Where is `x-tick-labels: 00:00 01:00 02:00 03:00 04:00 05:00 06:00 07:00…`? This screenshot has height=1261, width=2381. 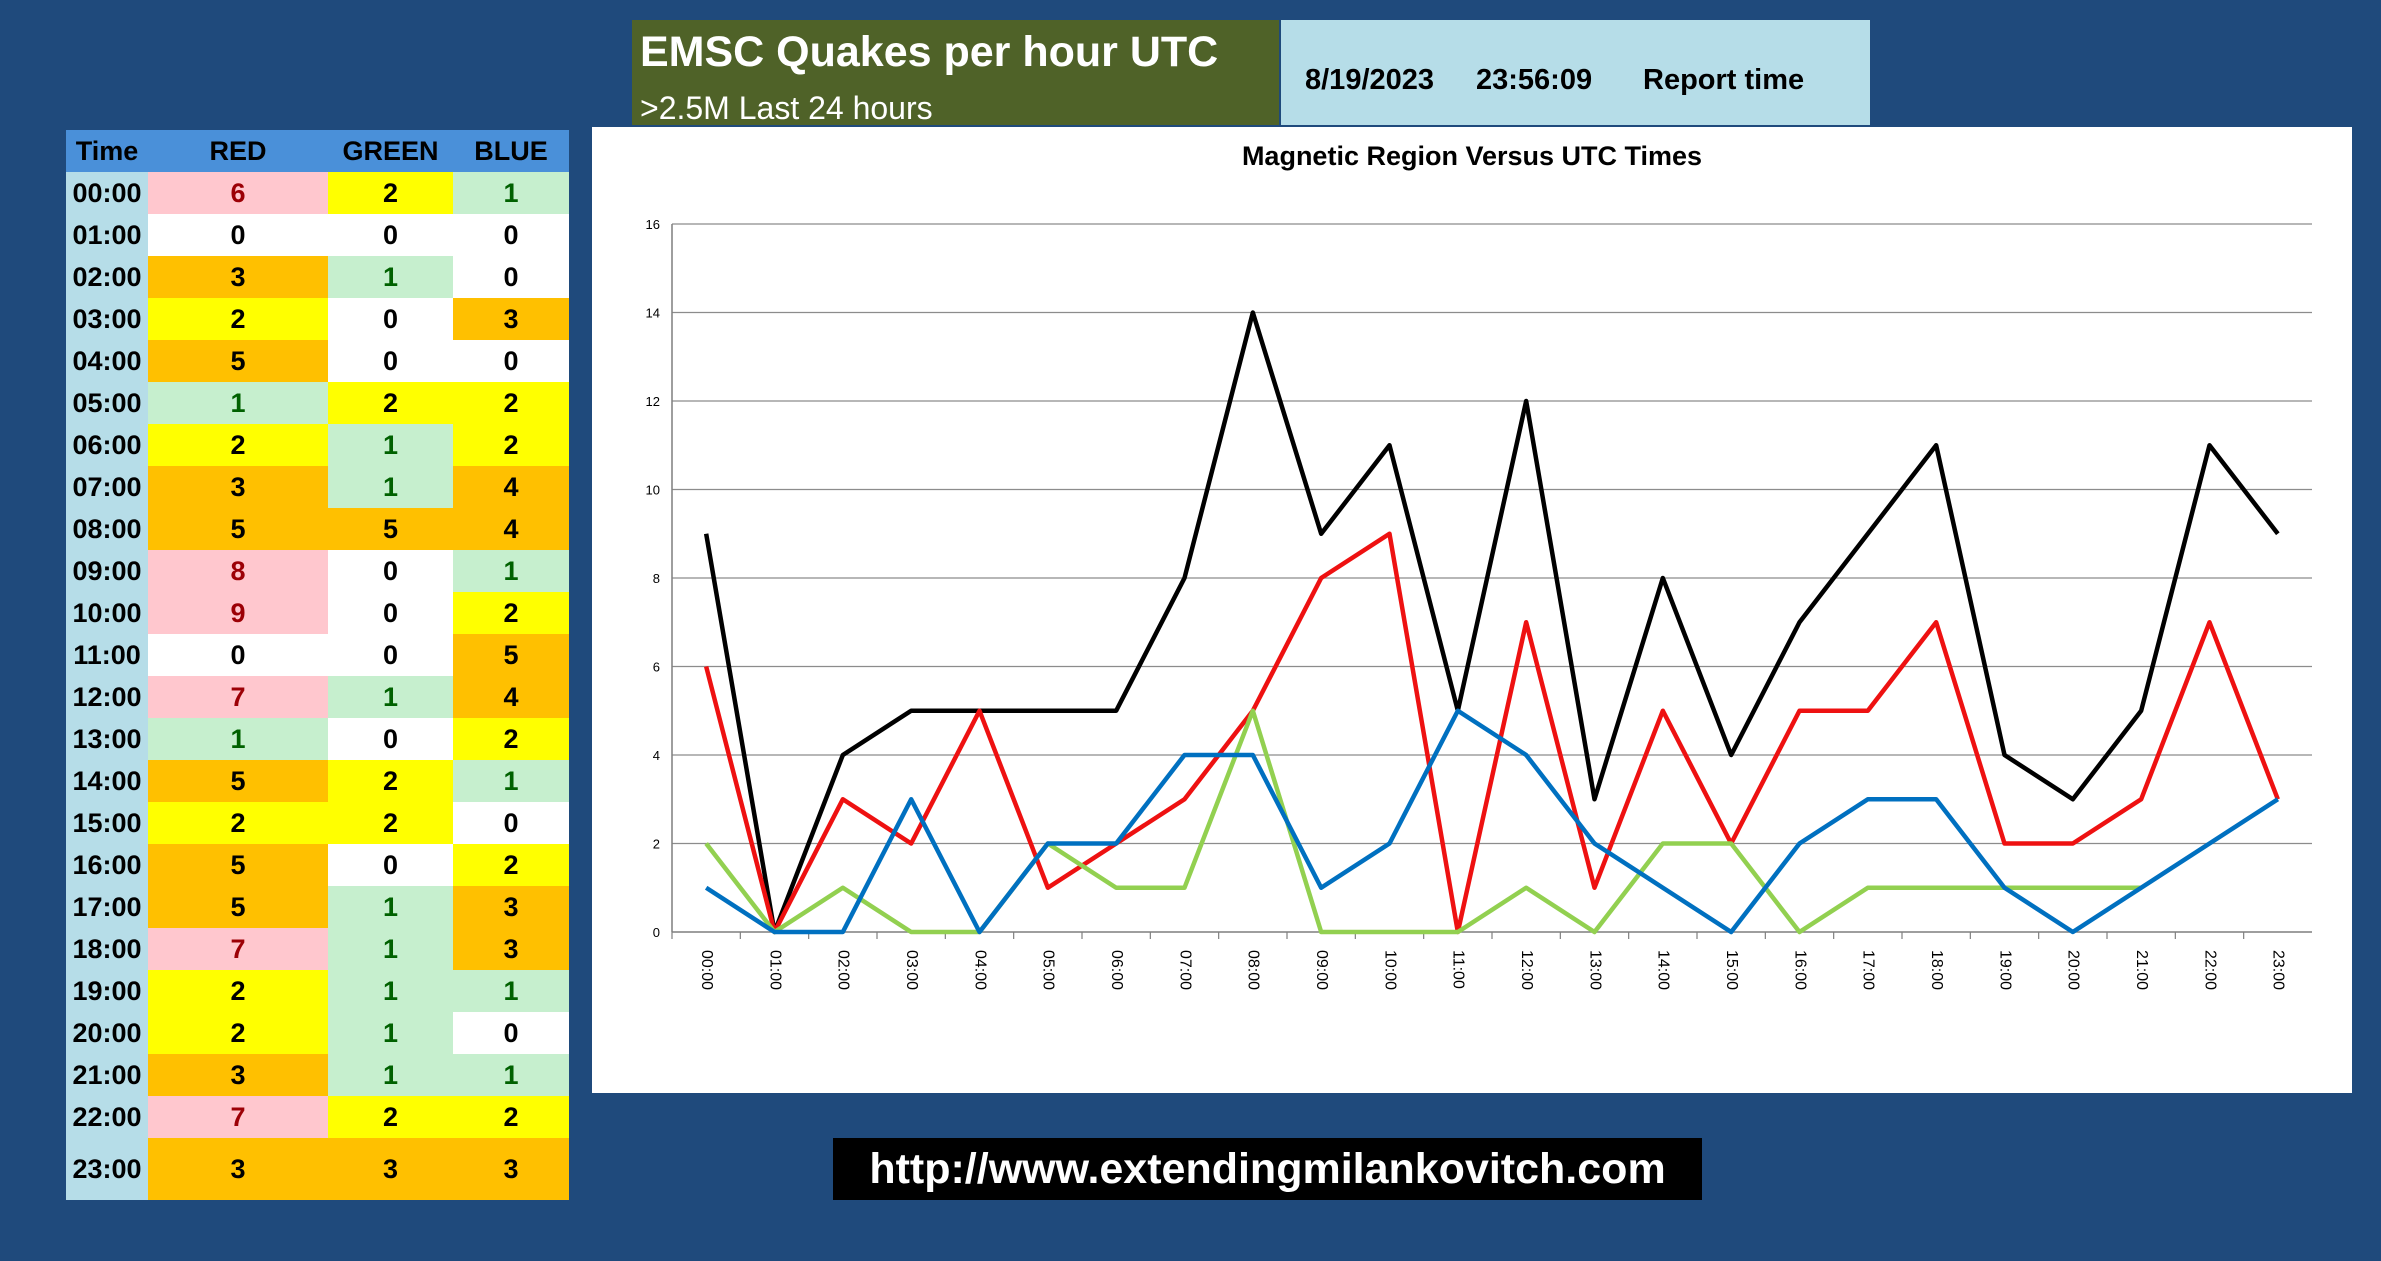 x-tick-labels: 00:00 01:00 02:00 03:00 04:00 05:00 06:00 07:00… is located at coordinates (1492, 970).